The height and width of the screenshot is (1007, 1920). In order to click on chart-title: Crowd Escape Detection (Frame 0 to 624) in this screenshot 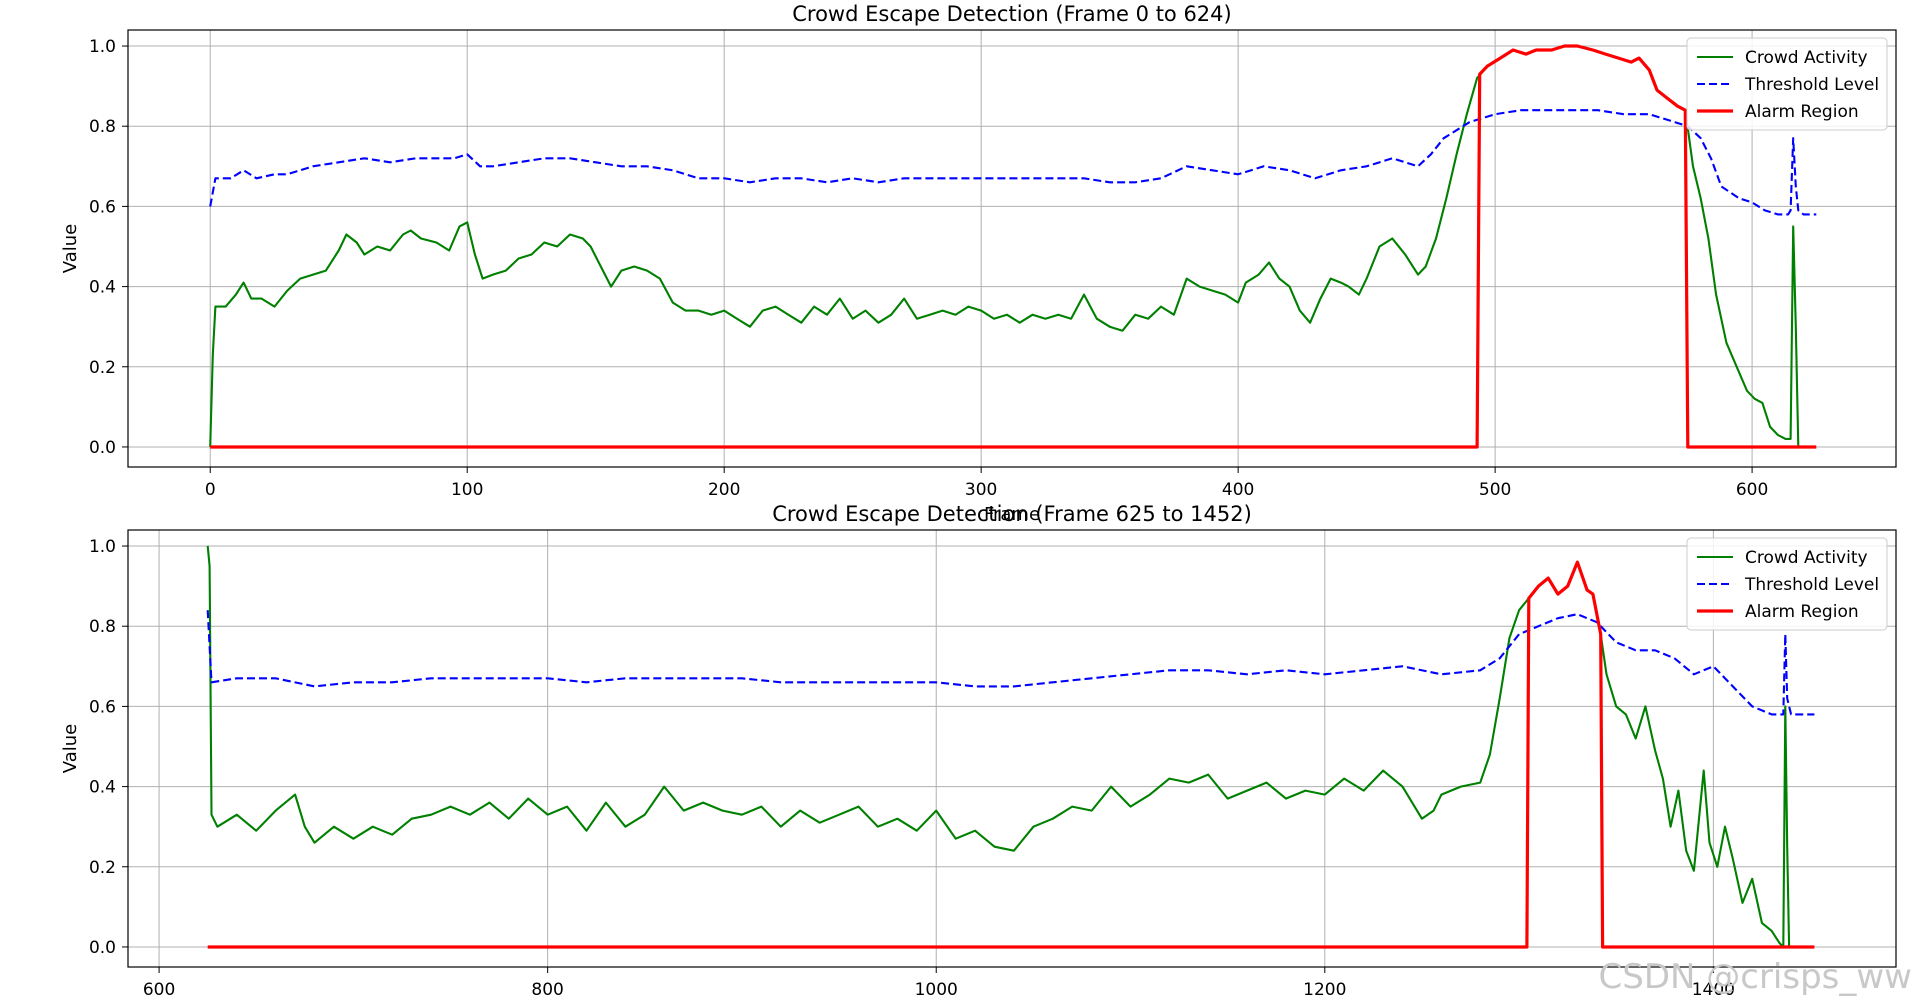, I will do `click(1011, 14)`.